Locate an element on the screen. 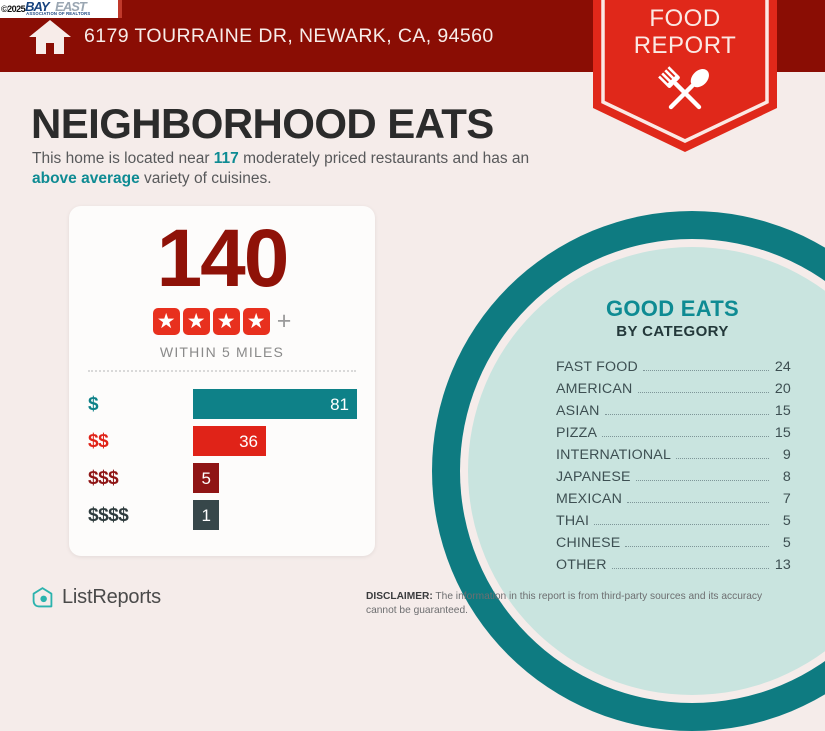 Image resolution: width=825 pixels, height=731 pixels. badge-title: FOOD REPORT is located at coordinates (685, 32).